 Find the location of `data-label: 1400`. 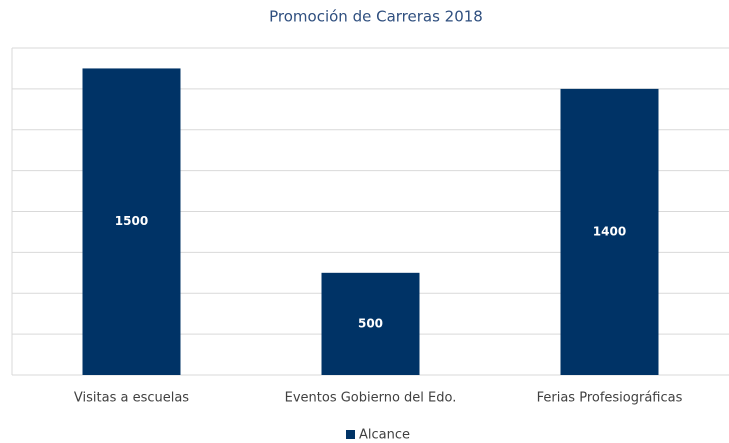

data-label: 1400 is located at coordinates (609, 231).